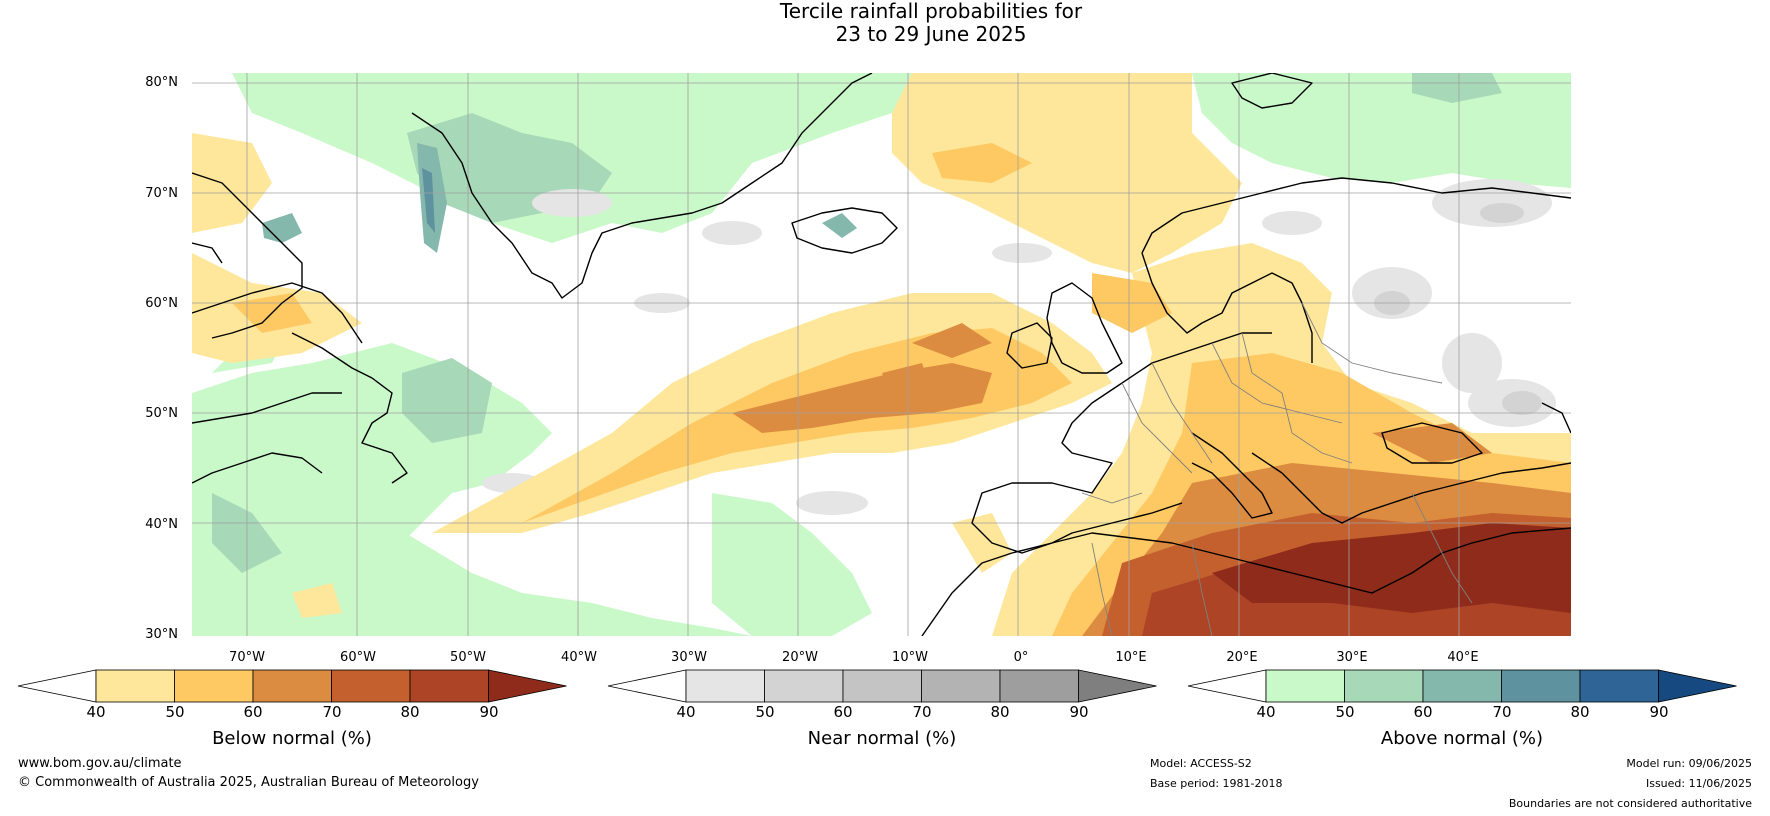  I want to click on colorbar-below-normal-bar, so click(292, 686).